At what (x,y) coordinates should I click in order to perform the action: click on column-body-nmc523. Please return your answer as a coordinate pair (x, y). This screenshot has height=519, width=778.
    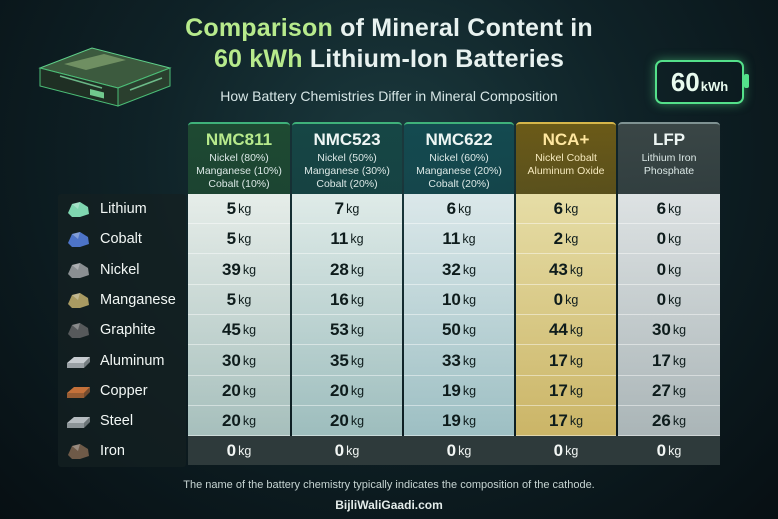
    Looking at the image, I should click on (347, 315).